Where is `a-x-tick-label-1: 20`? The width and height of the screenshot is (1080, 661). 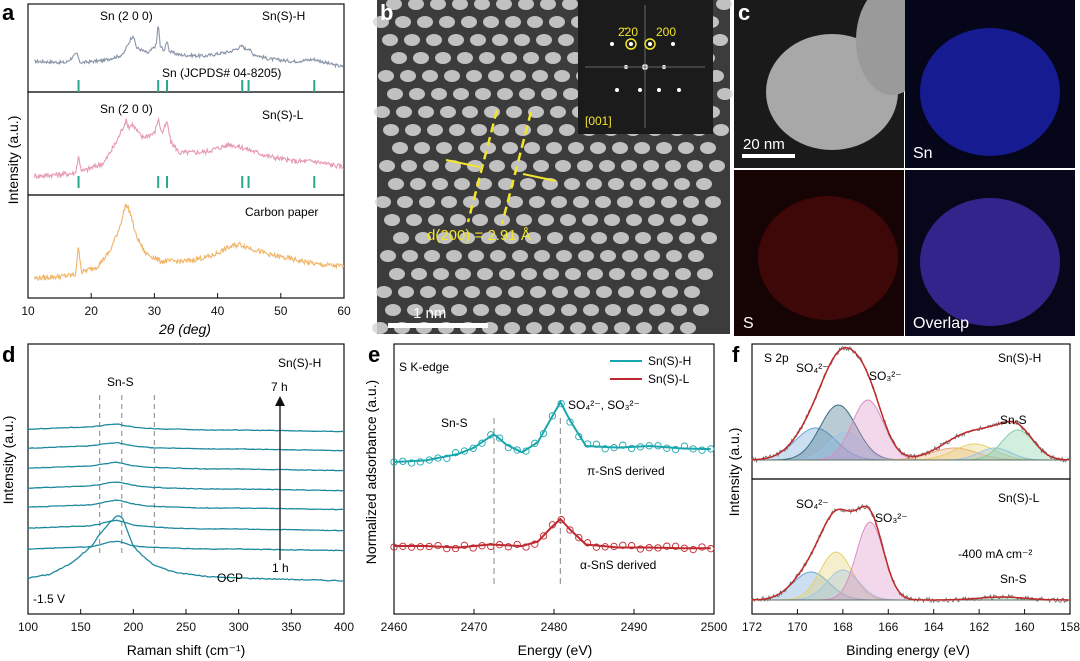 a-x-tick-label-1: 20 is located at coordinates (92, 311).